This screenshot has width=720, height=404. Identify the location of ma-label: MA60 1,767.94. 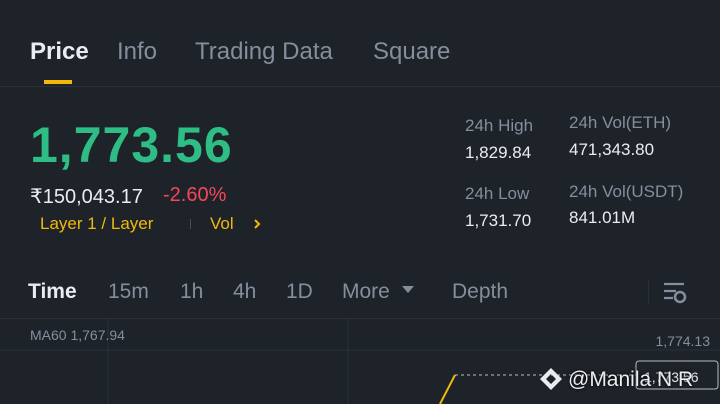
(77, 335).